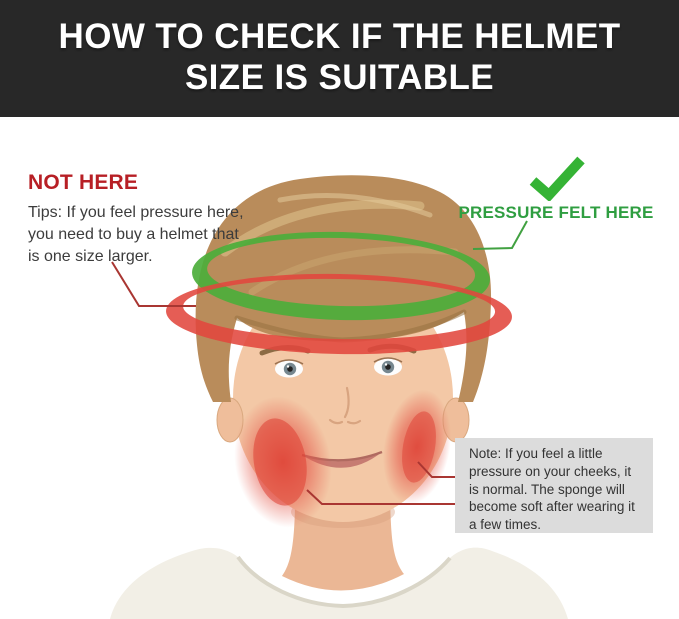 Image resolution: width=679 pixels, height=619 pixels. Describe the element at coordinates (339, 314) in the screenshot. I see `incorrect-pressure-band` at that location.